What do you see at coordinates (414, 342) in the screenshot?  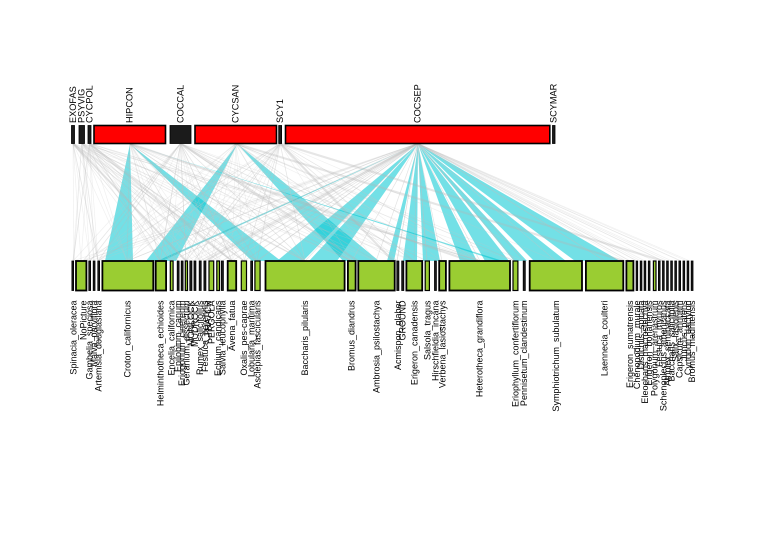 I see `svg-text: Erigeron_canadensis` at bounding box center [414, 342].